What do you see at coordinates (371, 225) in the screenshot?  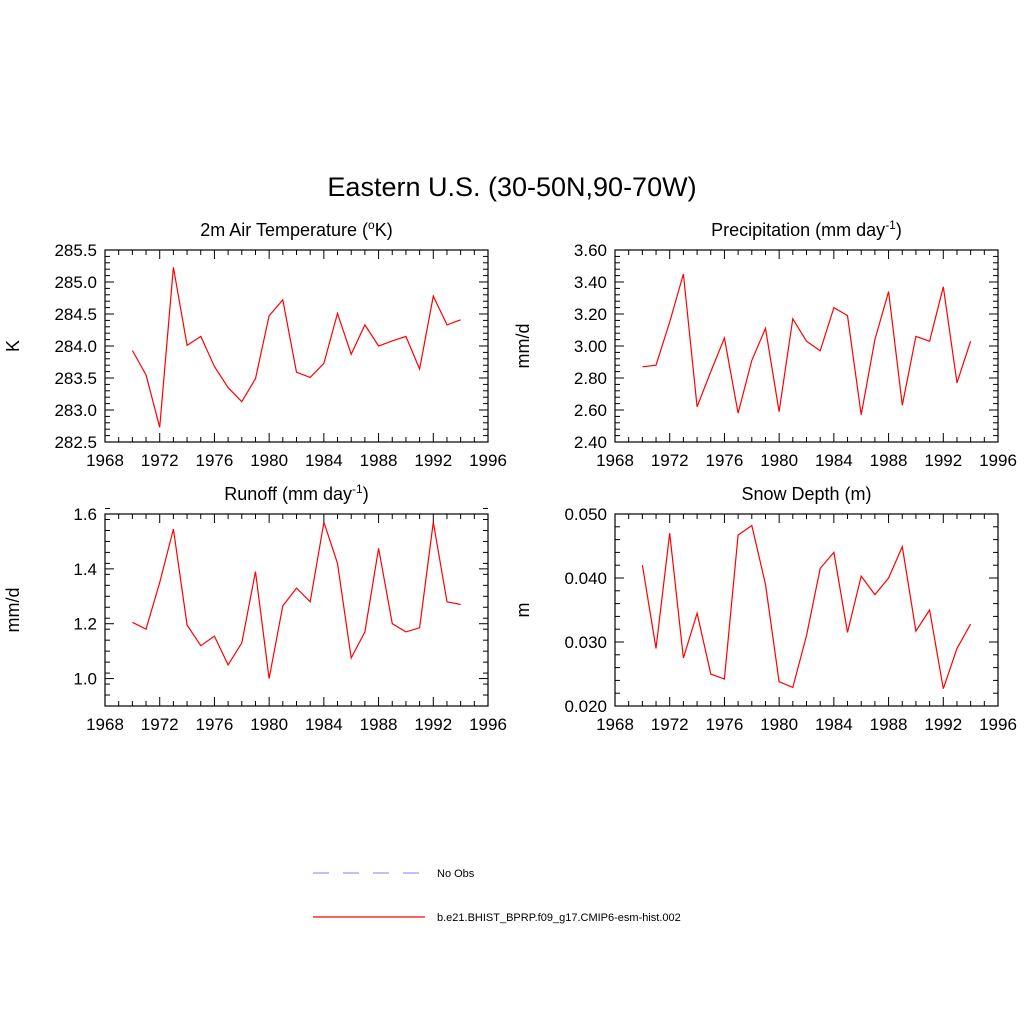 I see `panel-title-superscript: o` at bounding box center [371, 225].